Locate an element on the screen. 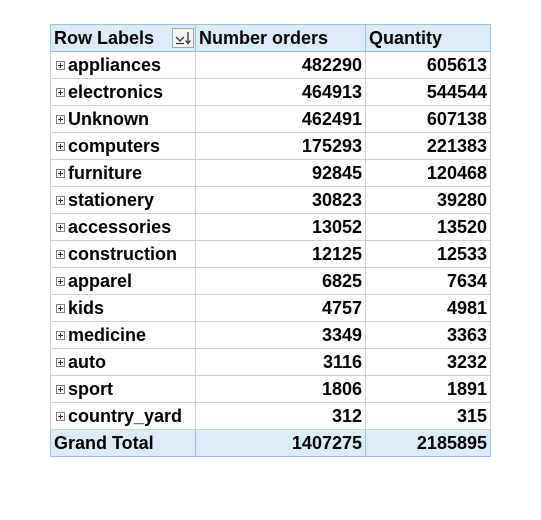 The height and width of the screenshot is (520, 541). table-row: Unknown 462491 607138 is located at coordinates (270, 119).